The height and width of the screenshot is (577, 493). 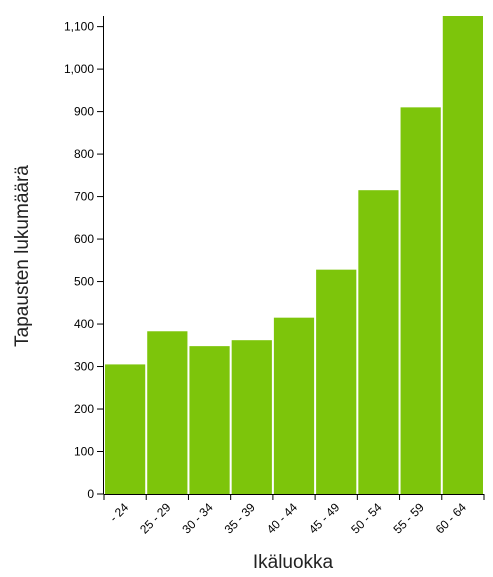 What do you see at coordinates (84, 258) in the screenshot?
I see `y-axis: 0 100 200 300 400 500 600 700 800 900 1,000 1,100` at bounding box center [84, 258].